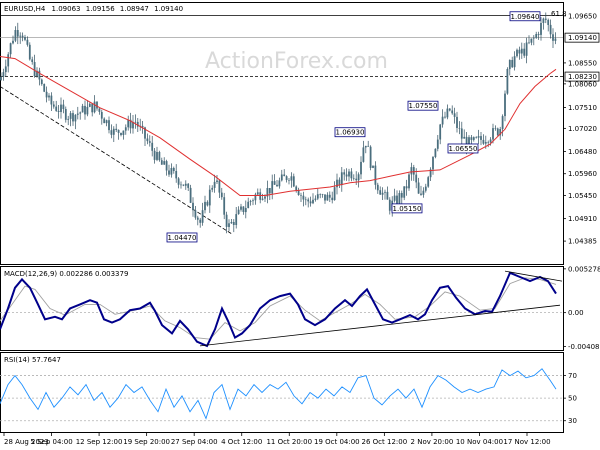 Image resolution: width=600 pixels, height=450 pixels. Describe the element at coordinates (525, 16) in the screenshot. I see `annotation-box` at that location.